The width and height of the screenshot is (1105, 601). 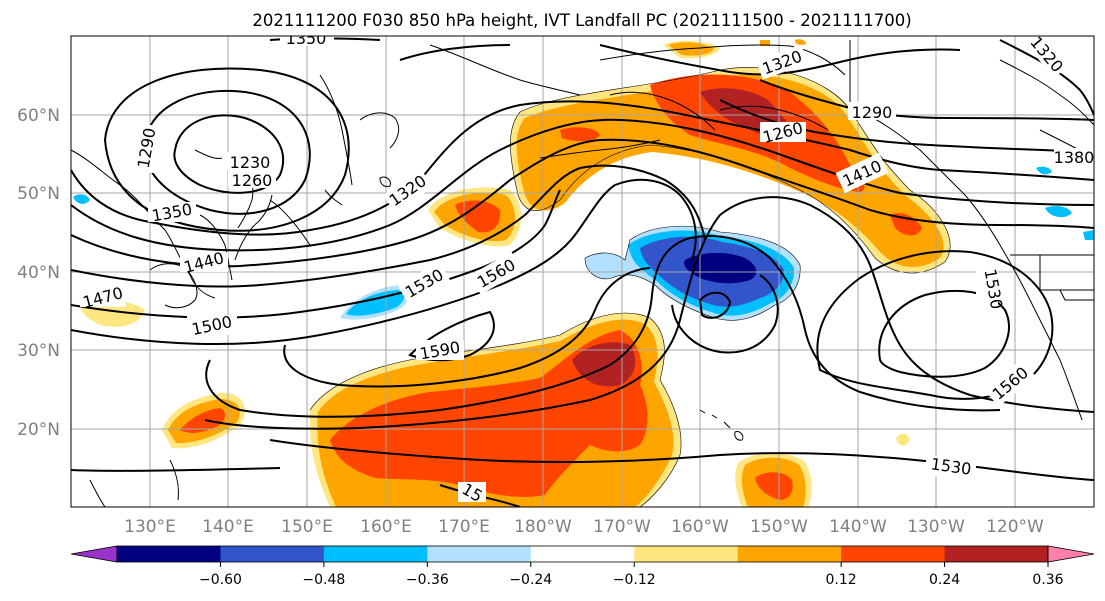 I want to click on colorbar-tick-label: −0.24, so click(x=530, y=580).